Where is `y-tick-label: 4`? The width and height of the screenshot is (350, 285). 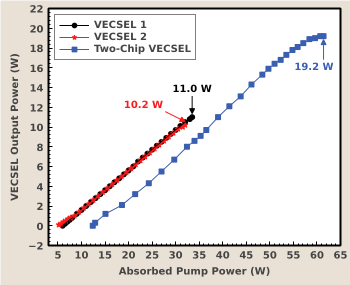
y-tick-label: 4 is located at coordinates (40, 188).